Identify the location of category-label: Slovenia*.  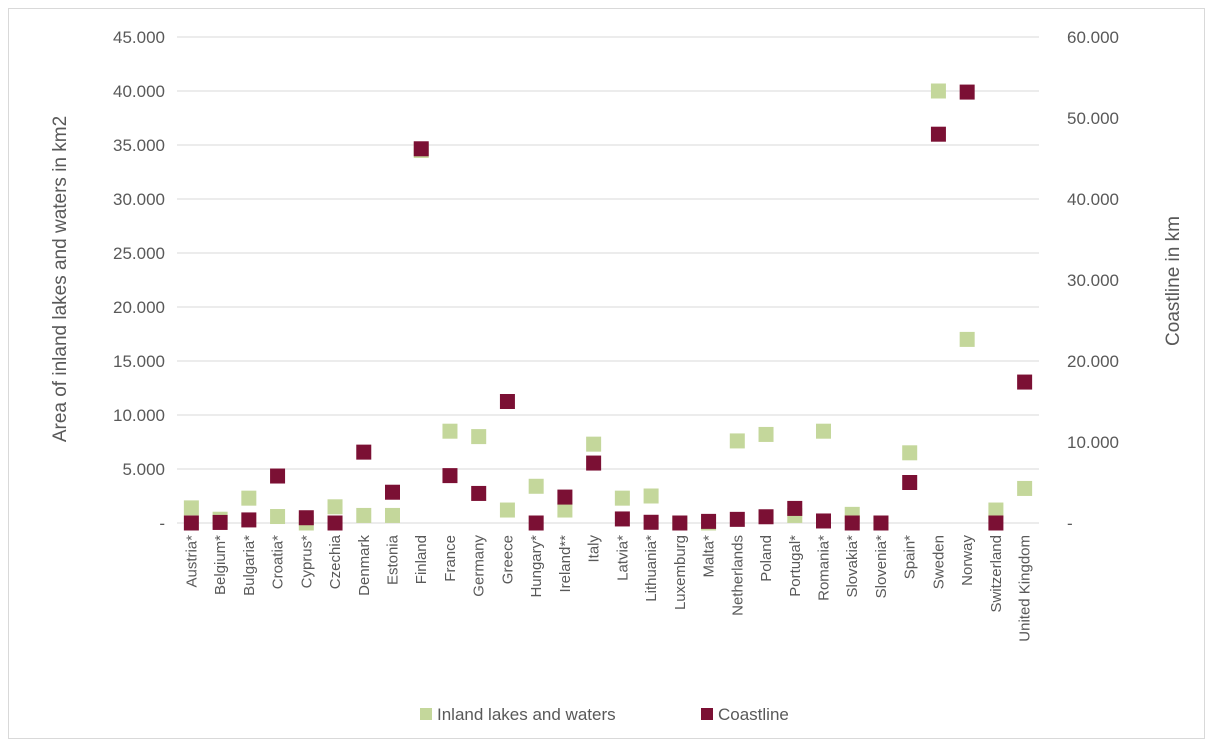
(881, 567).